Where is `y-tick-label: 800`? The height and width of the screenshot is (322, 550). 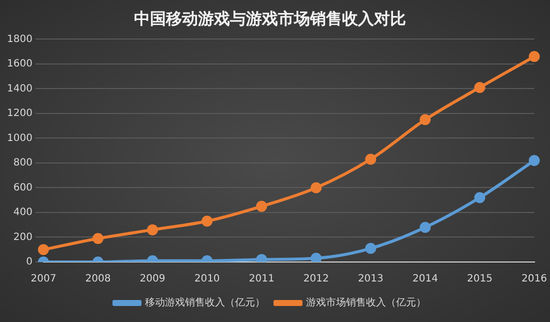
y-tick-label: 800 is located at coordinates (22, 163).